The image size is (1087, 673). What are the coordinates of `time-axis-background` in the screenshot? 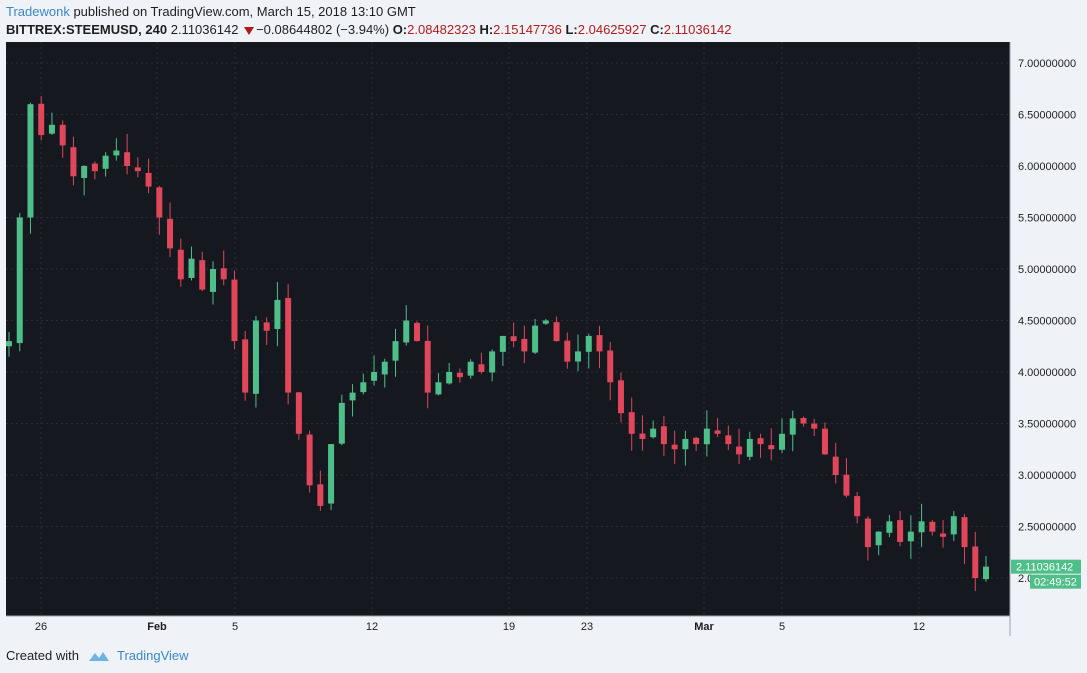 It's located at (508, 626).